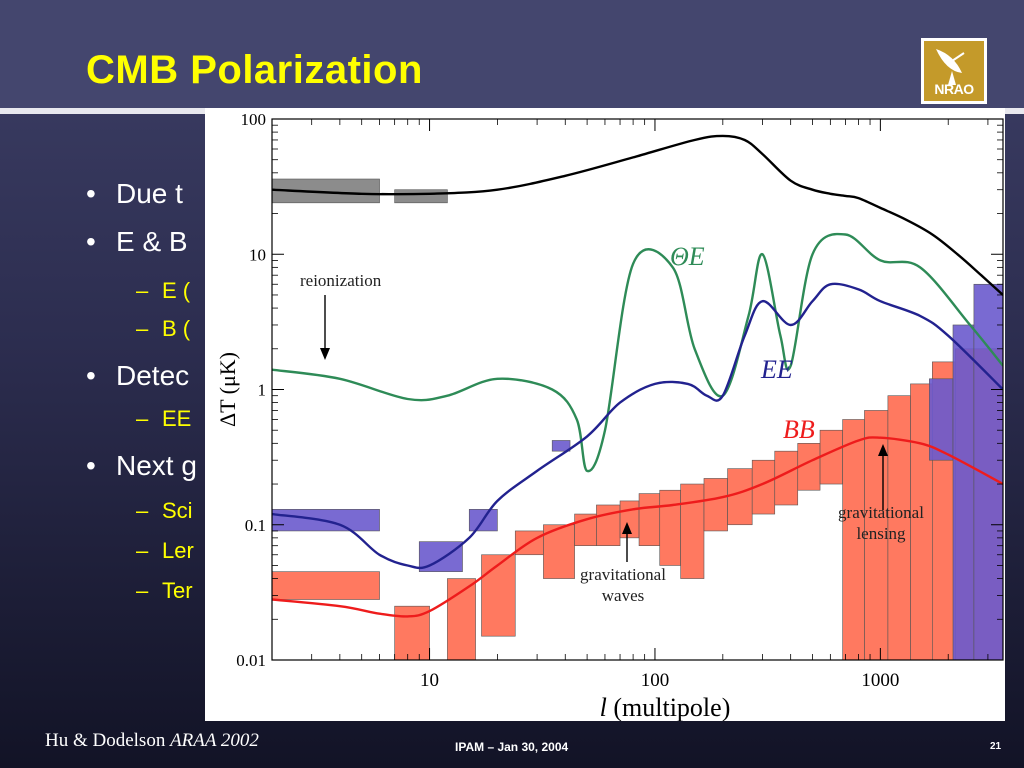 This screenshot has width=1024, height=768. What do you see at coordinates (325, 354) in the screenshot?
I see `reionization-arrowhead` at bounding box center [325, 354].